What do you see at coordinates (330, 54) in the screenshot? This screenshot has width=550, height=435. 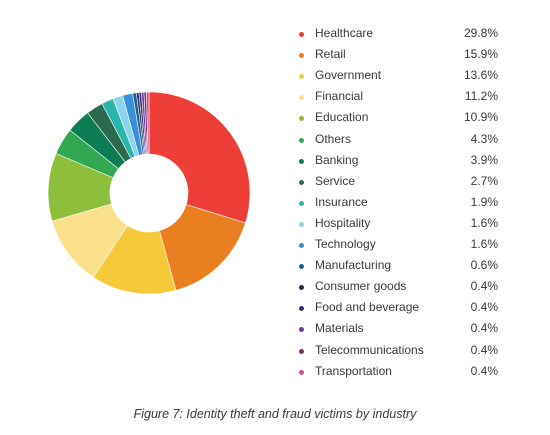 I see `legend-label: Retail` at bounding box center [330, 54].